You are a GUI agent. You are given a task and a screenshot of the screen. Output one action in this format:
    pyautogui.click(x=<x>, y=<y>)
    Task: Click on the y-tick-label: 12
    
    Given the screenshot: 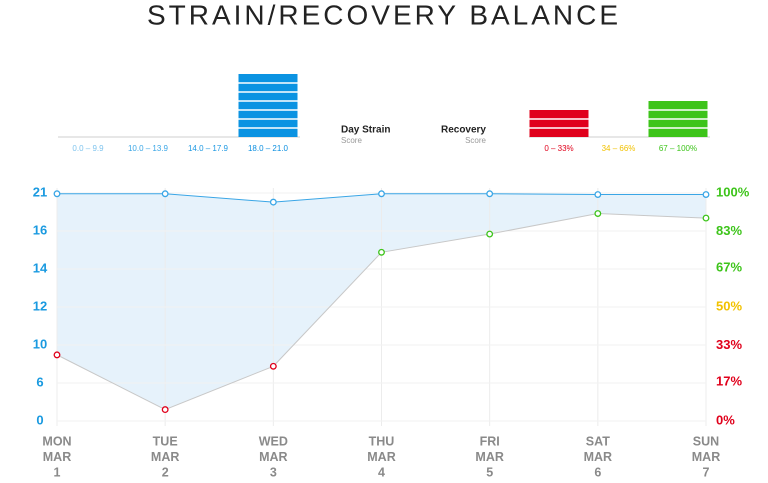 What is the action you would take?
    pyautogui.click(x=40, y=305)
    